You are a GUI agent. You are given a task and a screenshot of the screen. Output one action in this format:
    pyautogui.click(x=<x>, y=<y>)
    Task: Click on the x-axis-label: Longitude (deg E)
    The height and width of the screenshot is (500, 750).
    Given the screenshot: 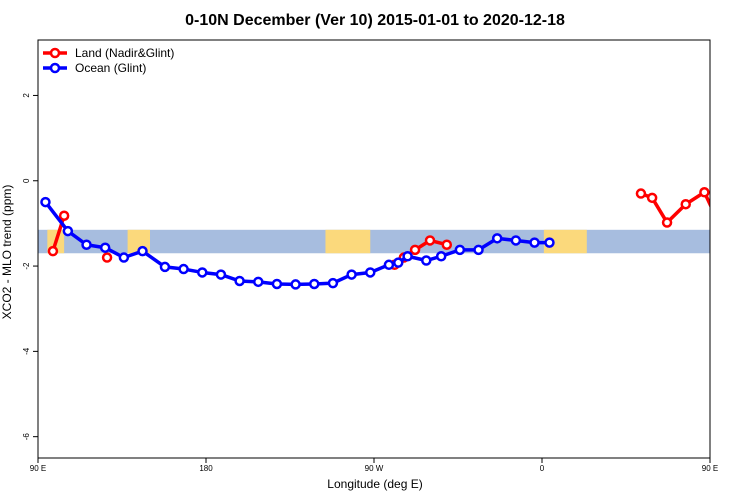 What is the action you would take?
    pyautogui.click(x=374, y=484)
    